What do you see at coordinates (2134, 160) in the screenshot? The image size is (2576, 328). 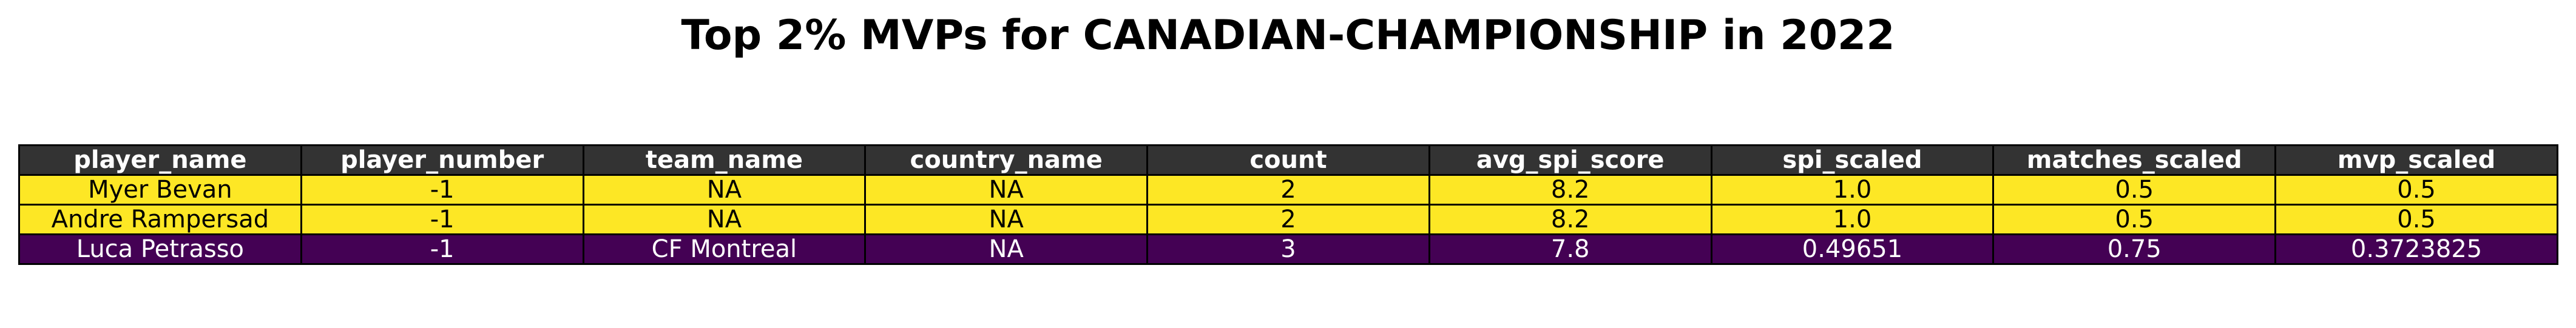 I see `column-header-matches-scaled: matches_scaled` at bounding box center [2134, 160].